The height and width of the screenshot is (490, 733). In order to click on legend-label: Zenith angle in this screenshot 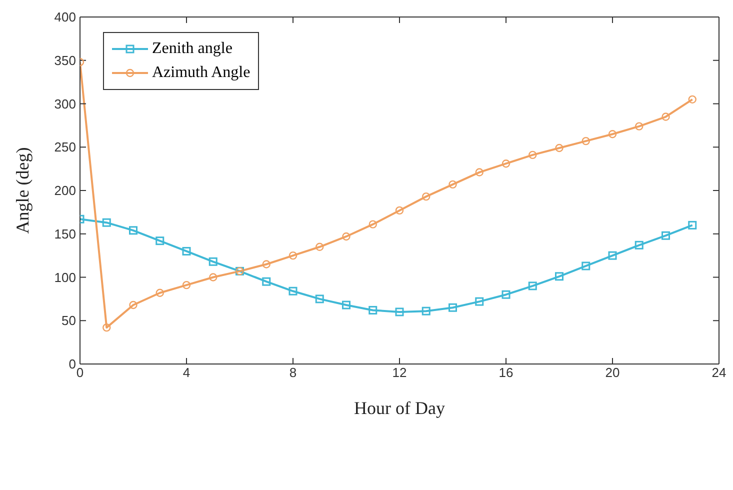, I will do `click(192, 49)`.